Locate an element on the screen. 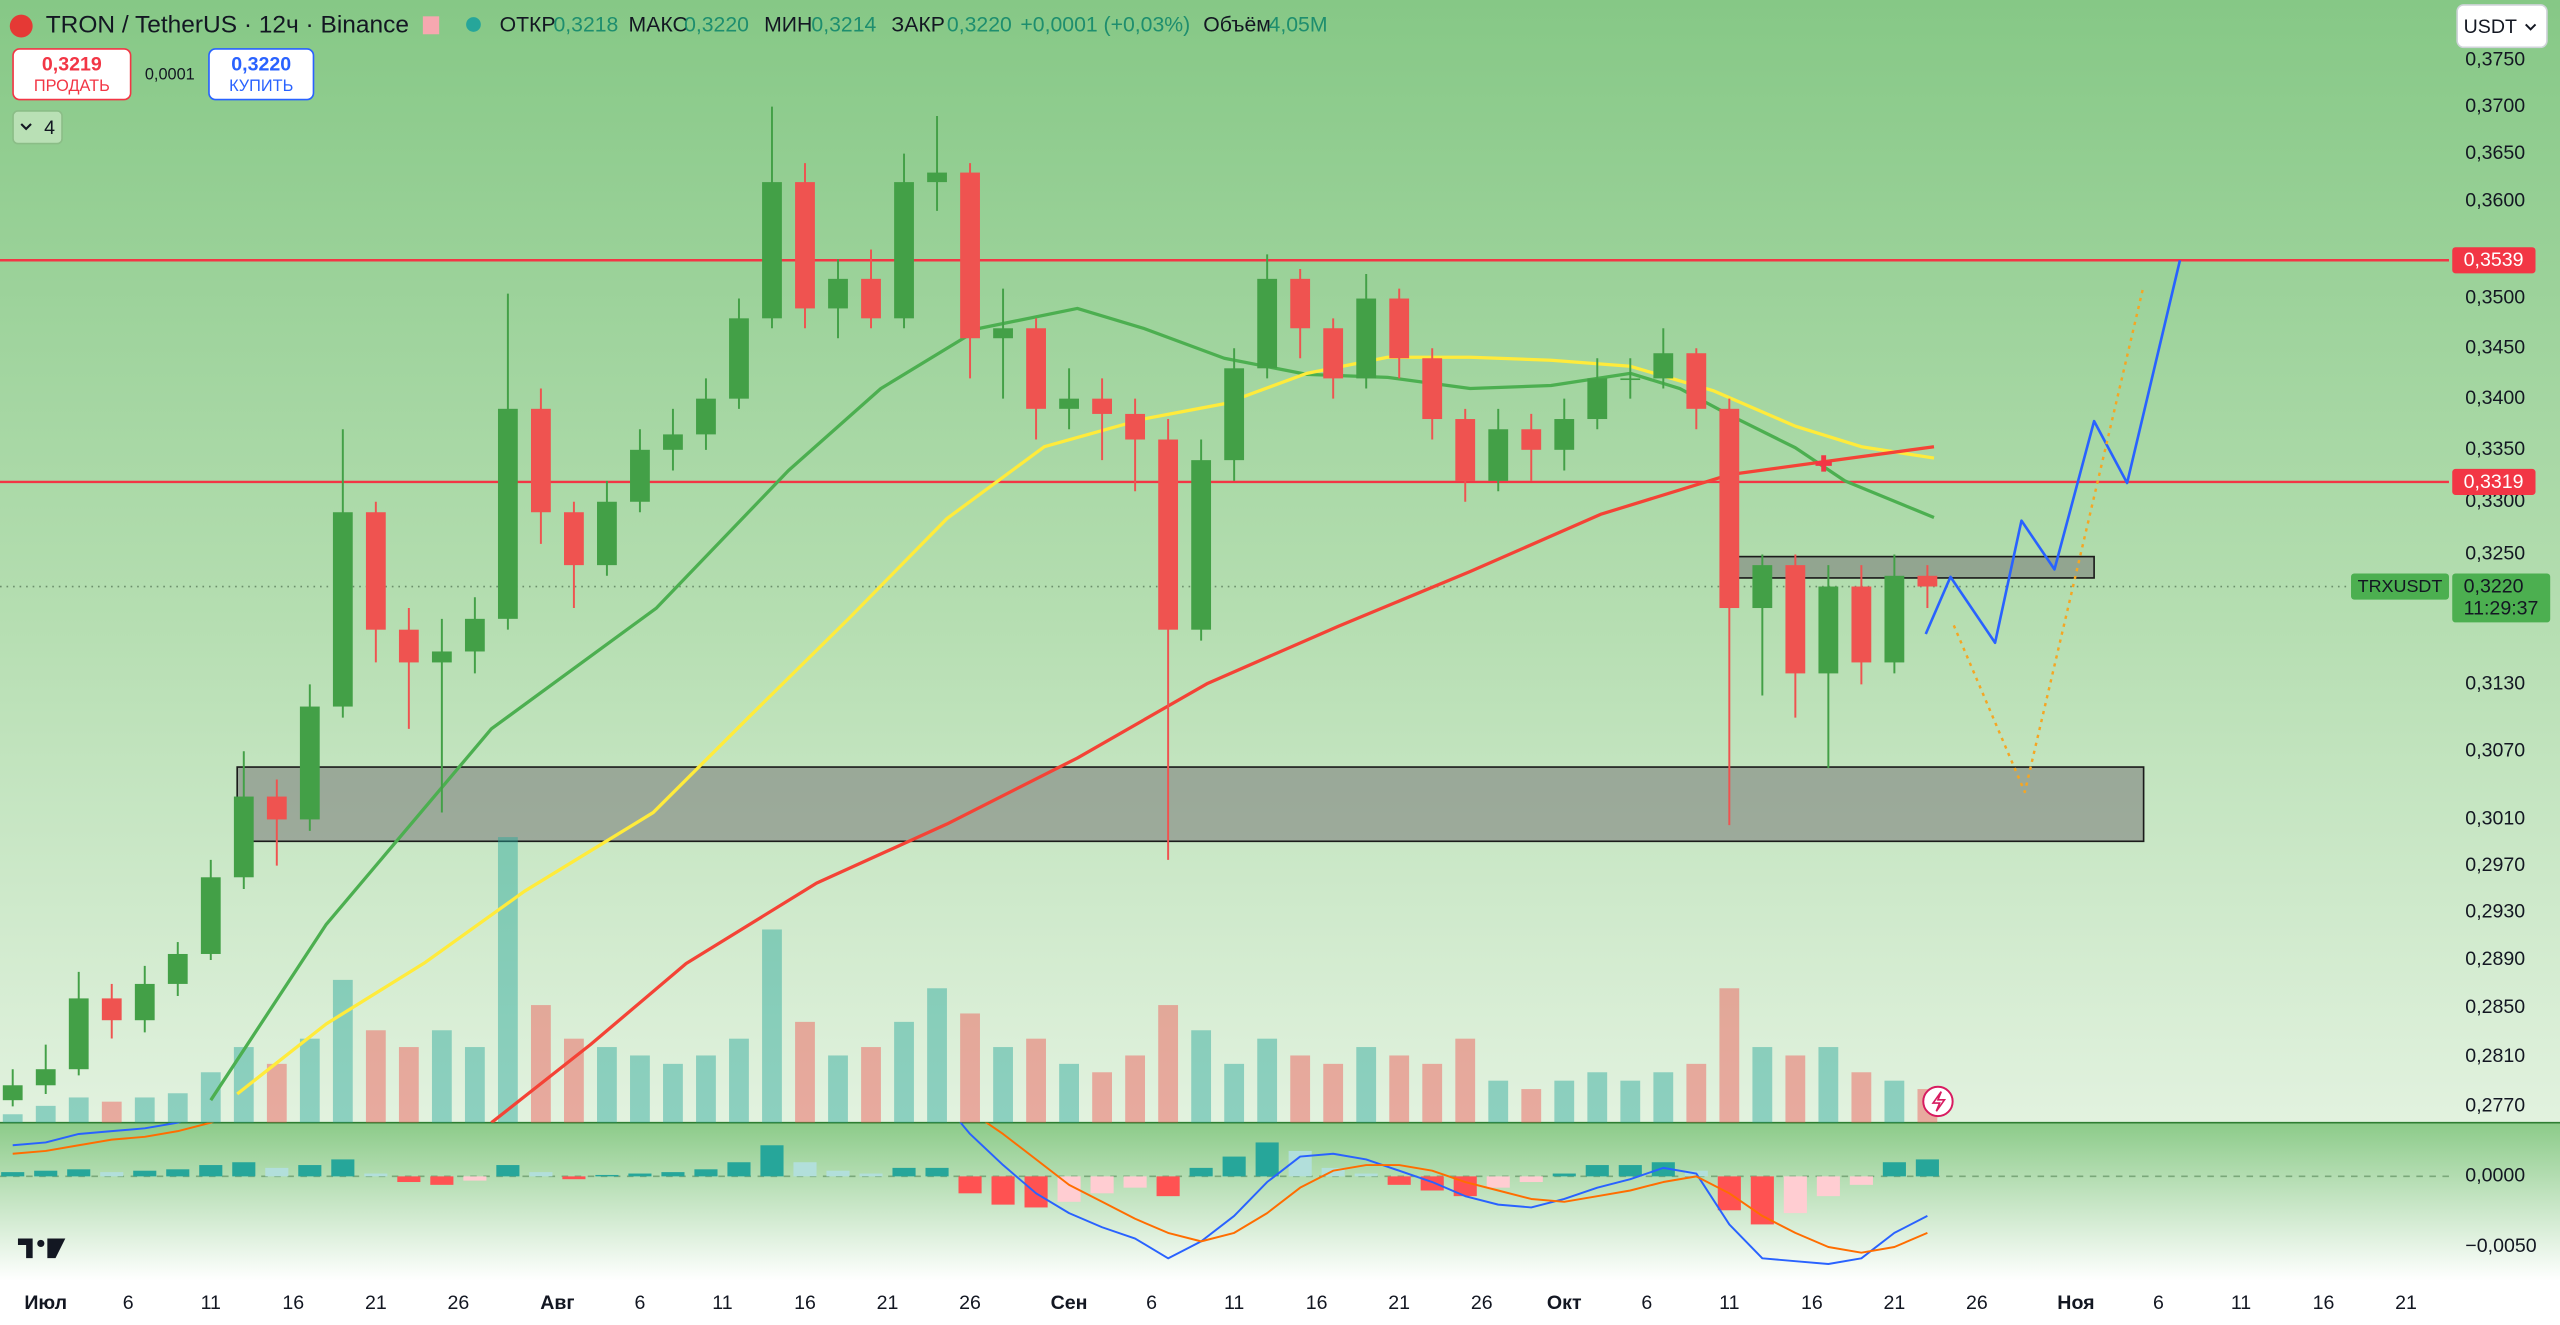  lightning-icon is located at coordinates (1939, 1101).